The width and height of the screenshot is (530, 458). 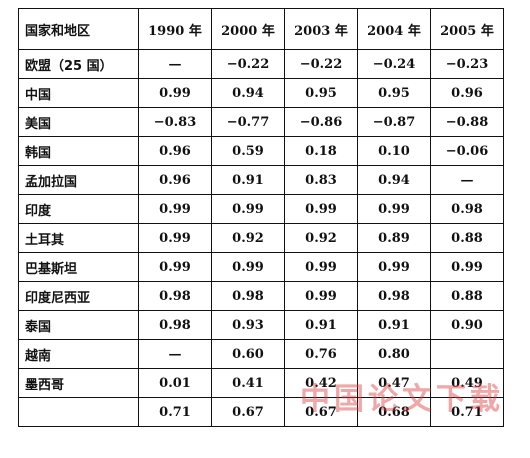 What do you see at coordinates (78, 354) in the screenshot?
I see `region-cell: 越南` at bounding box center [78, 354].